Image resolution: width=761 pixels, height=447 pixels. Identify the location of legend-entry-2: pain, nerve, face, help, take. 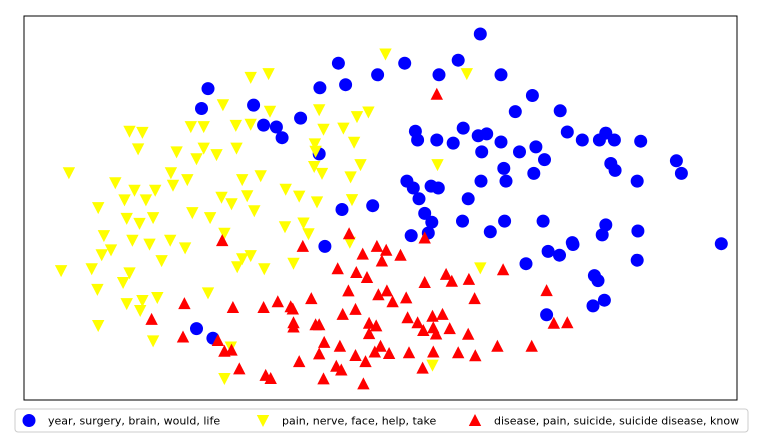
(346, 421).